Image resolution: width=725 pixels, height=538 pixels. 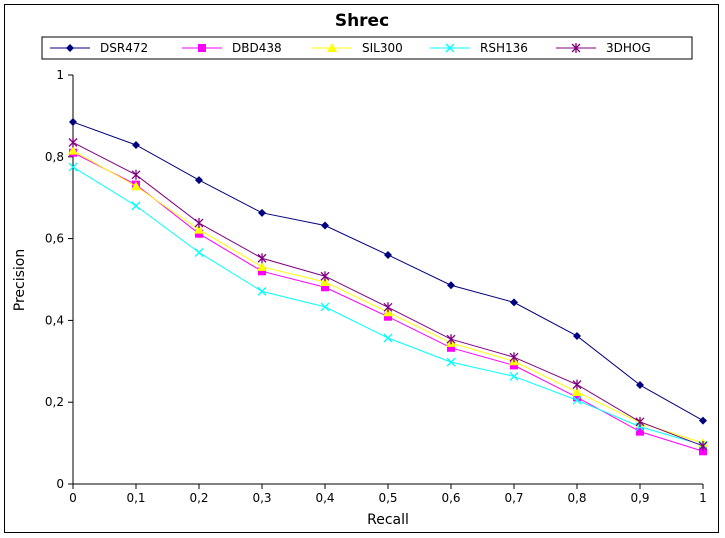 I want to click on legend-label: RSH136, so click(x=504, y=48).